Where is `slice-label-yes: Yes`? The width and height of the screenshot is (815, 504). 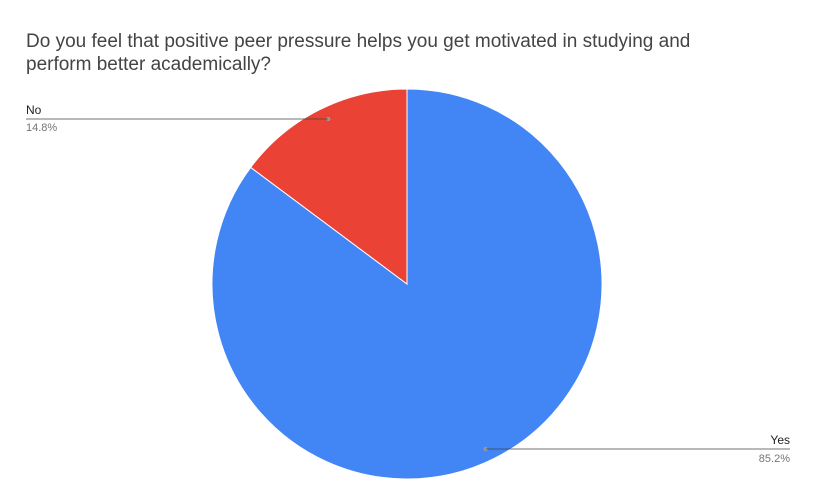 slice-label-yes: Yes is located at coordinates (780, 440).